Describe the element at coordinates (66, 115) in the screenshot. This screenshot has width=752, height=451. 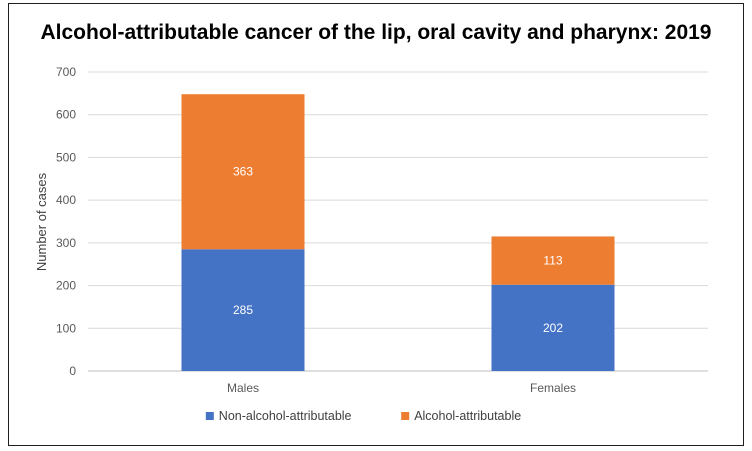
I see `y-tick-label-600: 600` at that location.